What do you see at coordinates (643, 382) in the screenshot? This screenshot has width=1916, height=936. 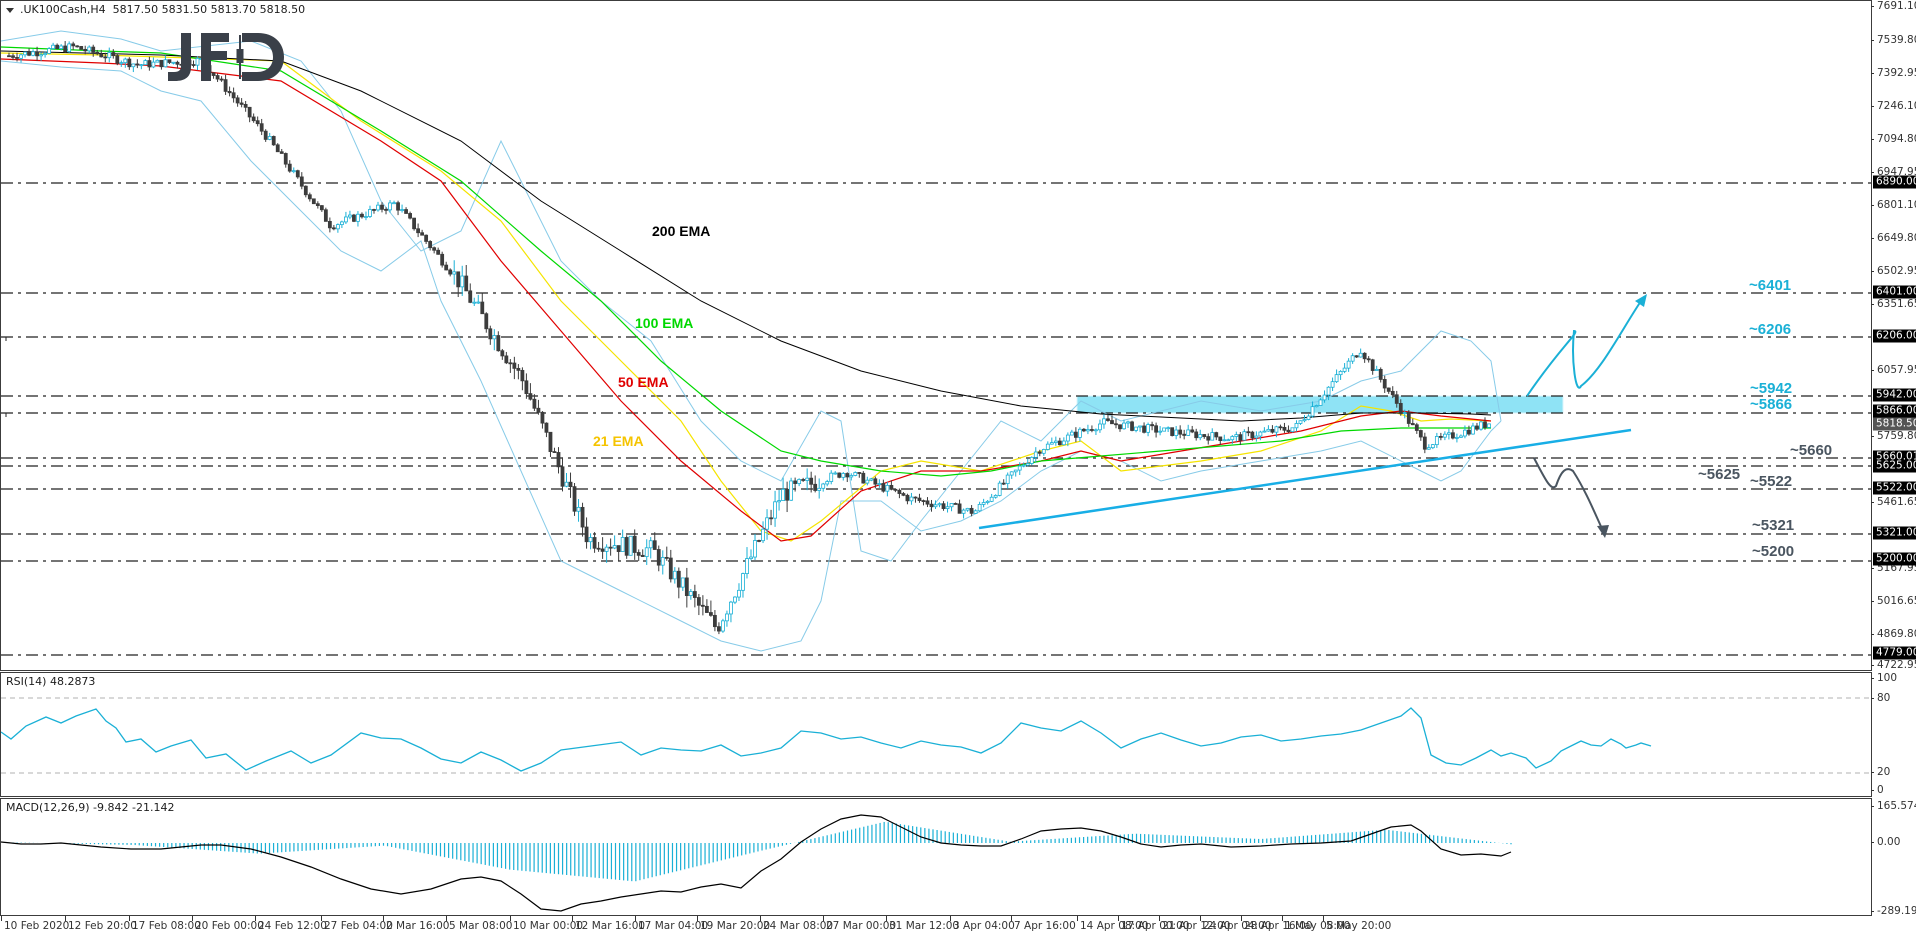 I see `ema-50-label: 50 EMA` at bounding box center [643, 382].